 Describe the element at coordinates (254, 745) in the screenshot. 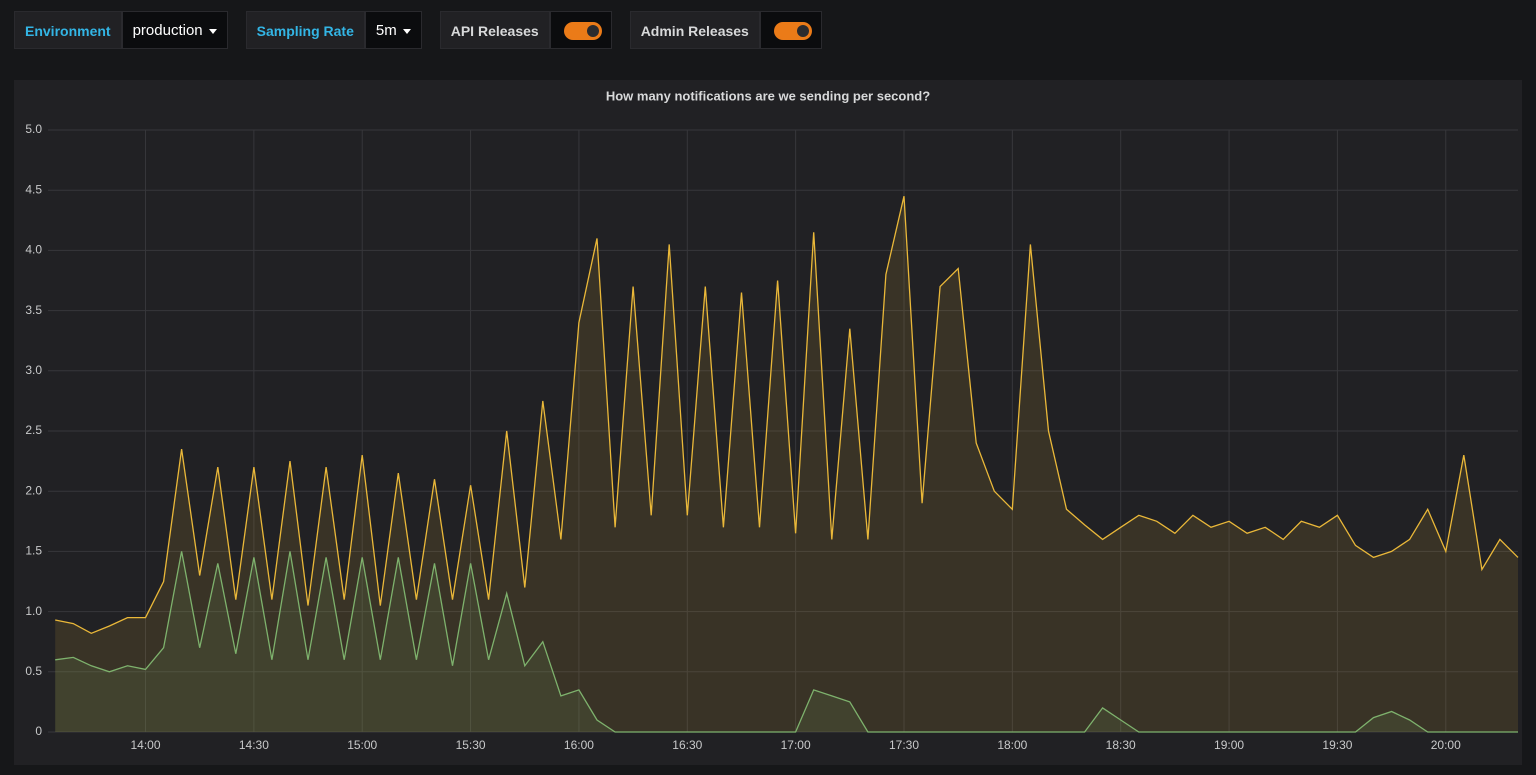

I see `x-tick-label: 14:30` at that location.